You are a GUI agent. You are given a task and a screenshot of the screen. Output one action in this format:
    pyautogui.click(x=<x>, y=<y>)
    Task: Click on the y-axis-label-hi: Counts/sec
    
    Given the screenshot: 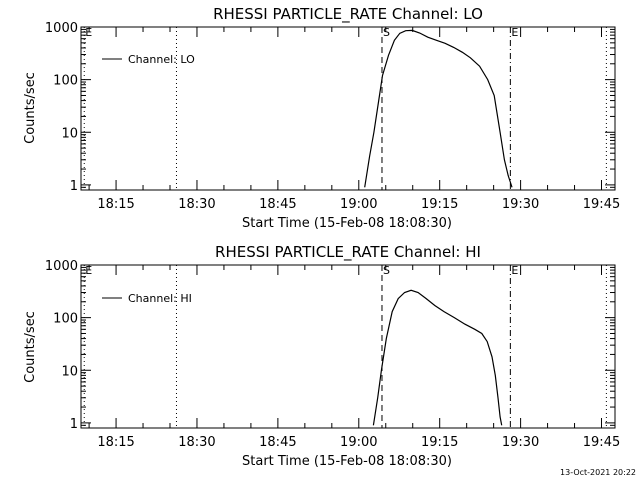 What is the action you would take?
    pyautogui.click(x=30, y=347)
    